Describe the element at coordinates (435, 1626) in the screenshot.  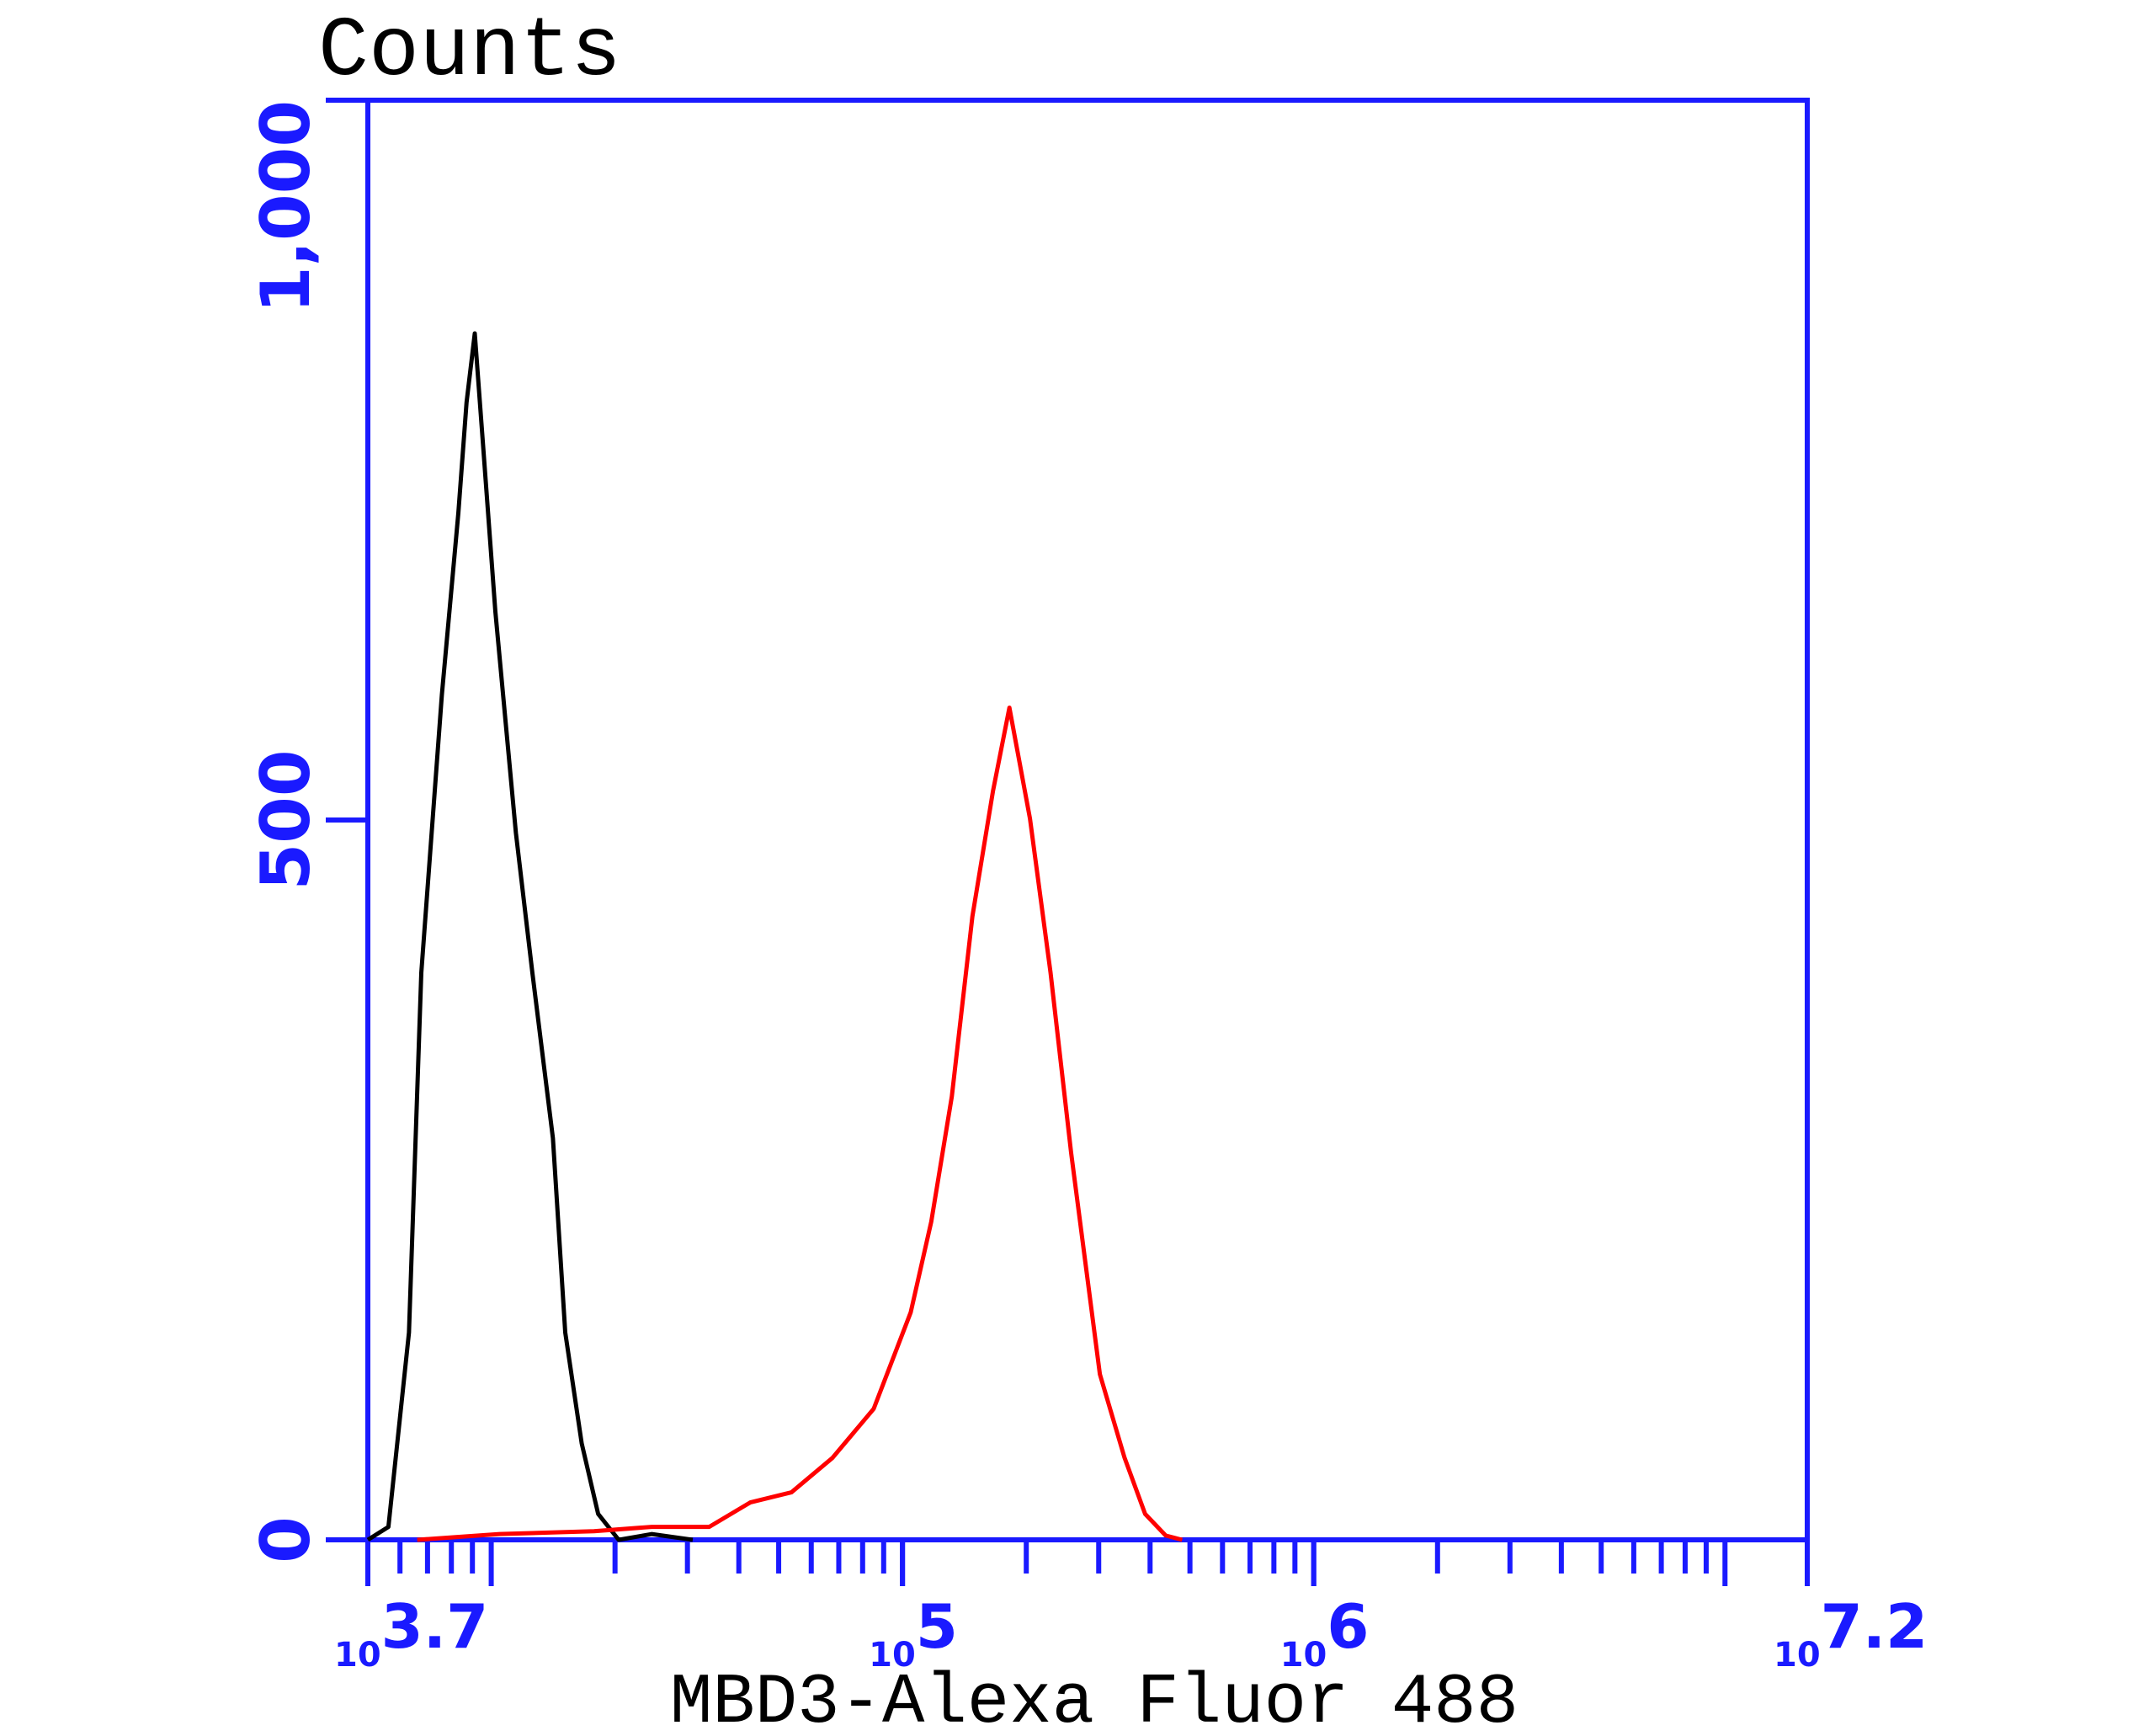
I see `x-tick-exponent: 3.7` at that location.